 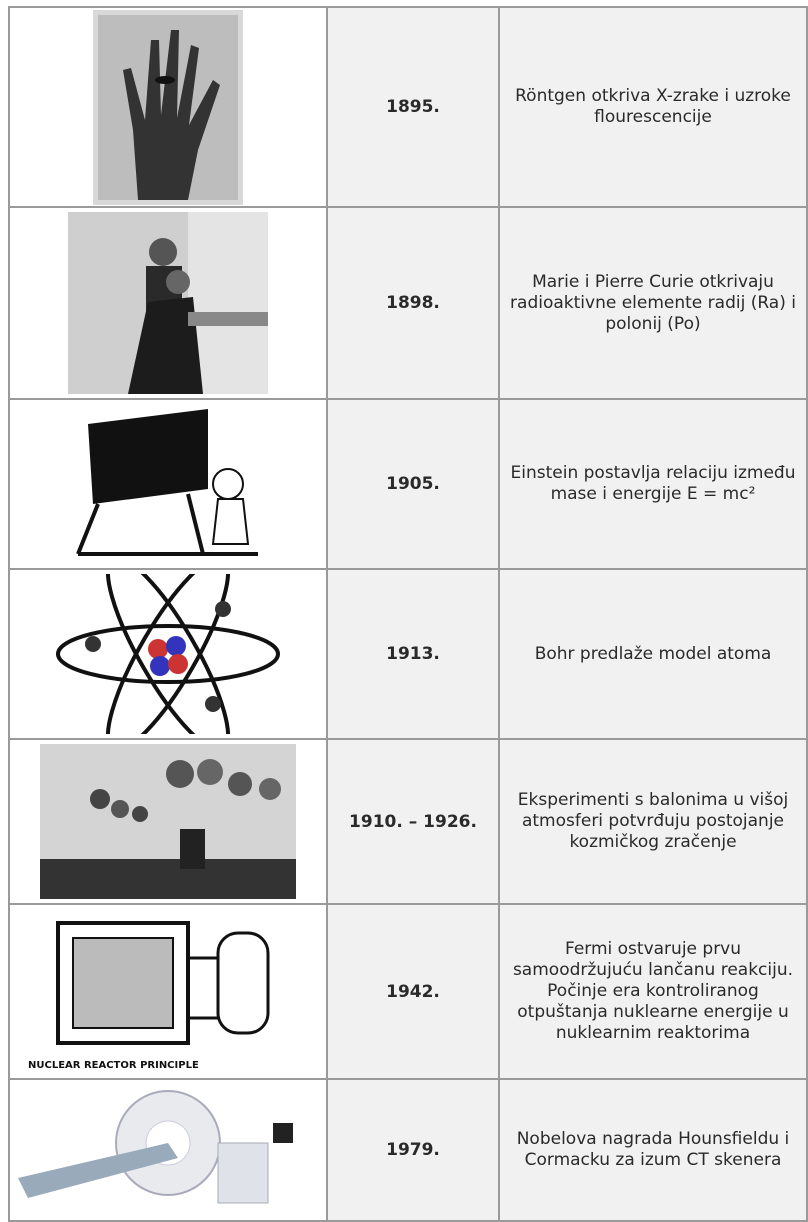 What do you see at coordinates (413, 821) in the screenshot?
I see `year: 1910. – 1926.` at bounding box center [413, 821].